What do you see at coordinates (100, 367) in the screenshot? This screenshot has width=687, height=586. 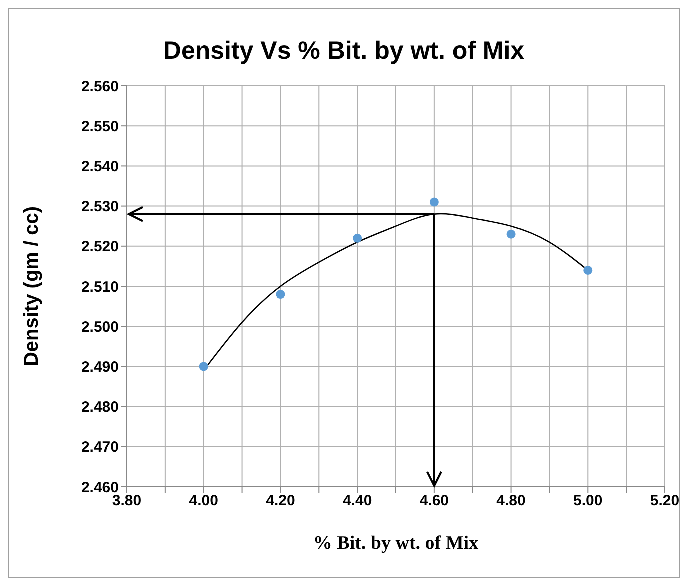 I see `y-tick-label: 2.490` at bounding box center [100, 367].